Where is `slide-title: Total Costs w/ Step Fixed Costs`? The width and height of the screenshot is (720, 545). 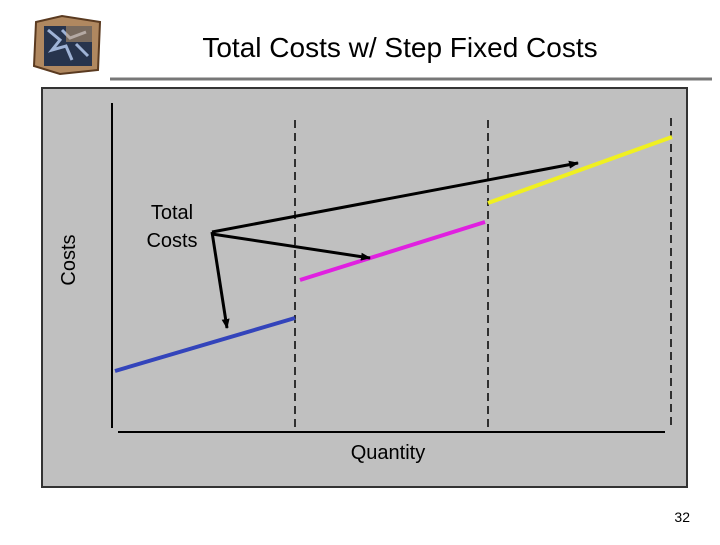
slide-title: Total Costs w/ Step Fixed Costs is located at coordinates (399, 47).